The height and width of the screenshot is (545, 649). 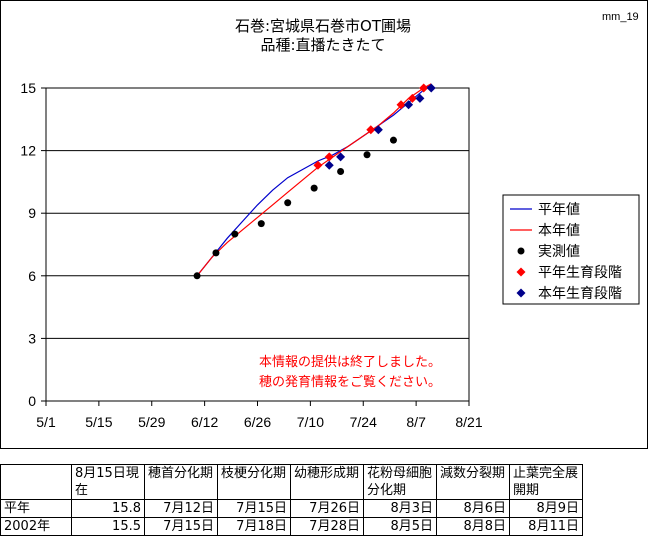 I want to click on table-cell: 7月28日, so click(x=327, y=526).